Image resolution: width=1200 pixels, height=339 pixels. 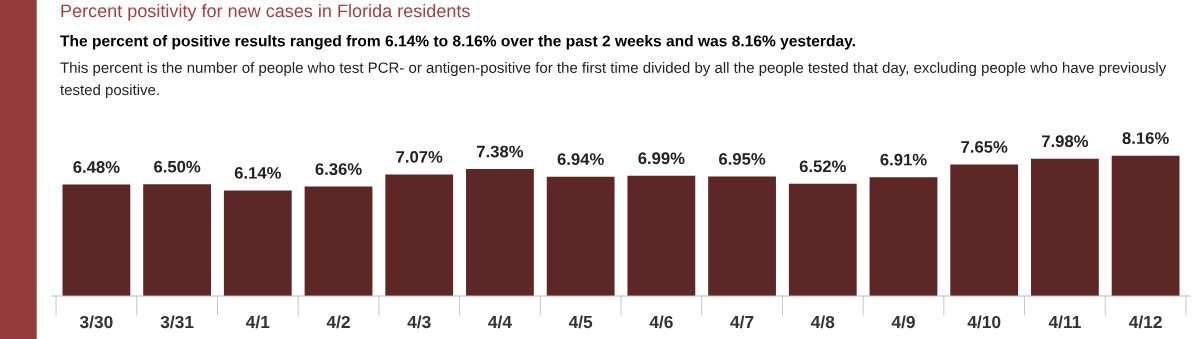 What do you see at coordinates (96, 167) in the screenshot?
I see `data-label: 6.48%` at bounding box center [96, 167].